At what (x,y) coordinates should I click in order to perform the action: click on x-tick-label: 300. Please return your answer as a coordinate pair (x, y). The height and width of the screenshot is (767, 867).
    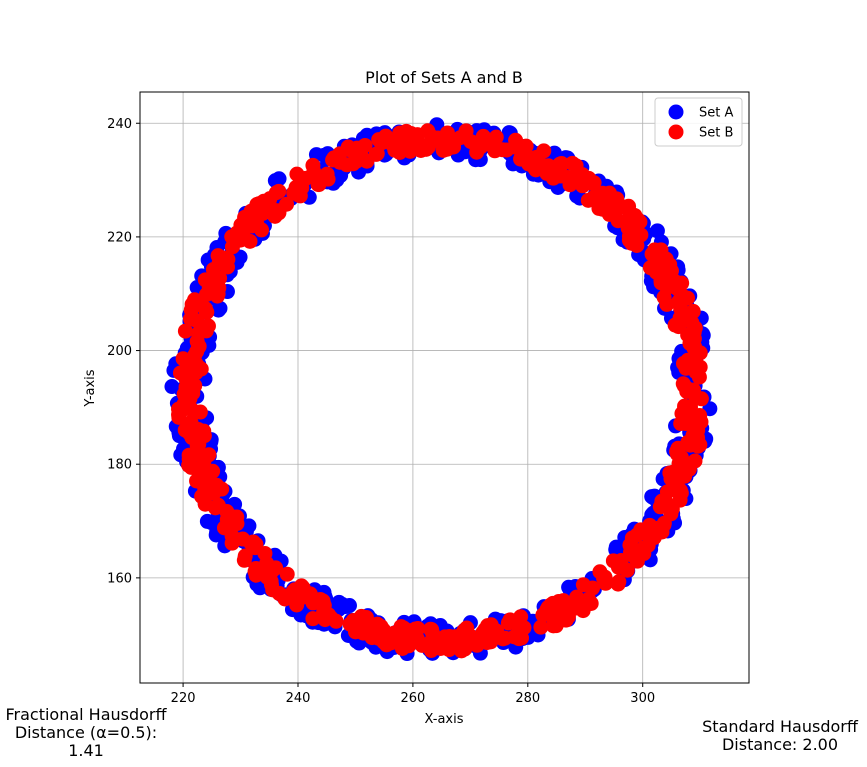
    Looking at the image, I should click on (642, 698).